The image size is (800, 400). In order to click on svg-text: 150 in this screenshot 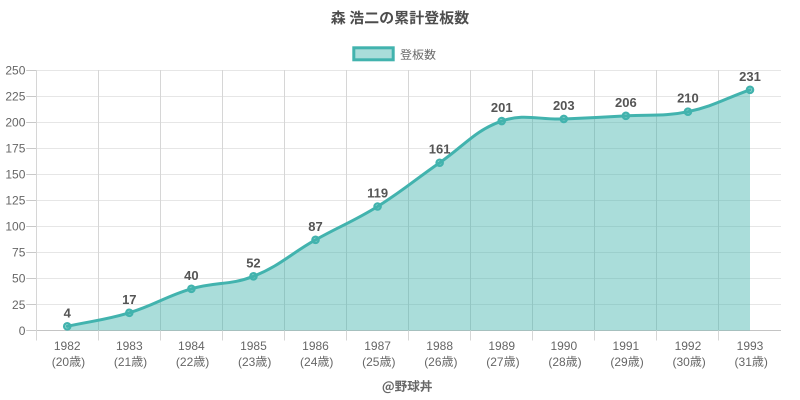, I will do `click(15, 175)`.